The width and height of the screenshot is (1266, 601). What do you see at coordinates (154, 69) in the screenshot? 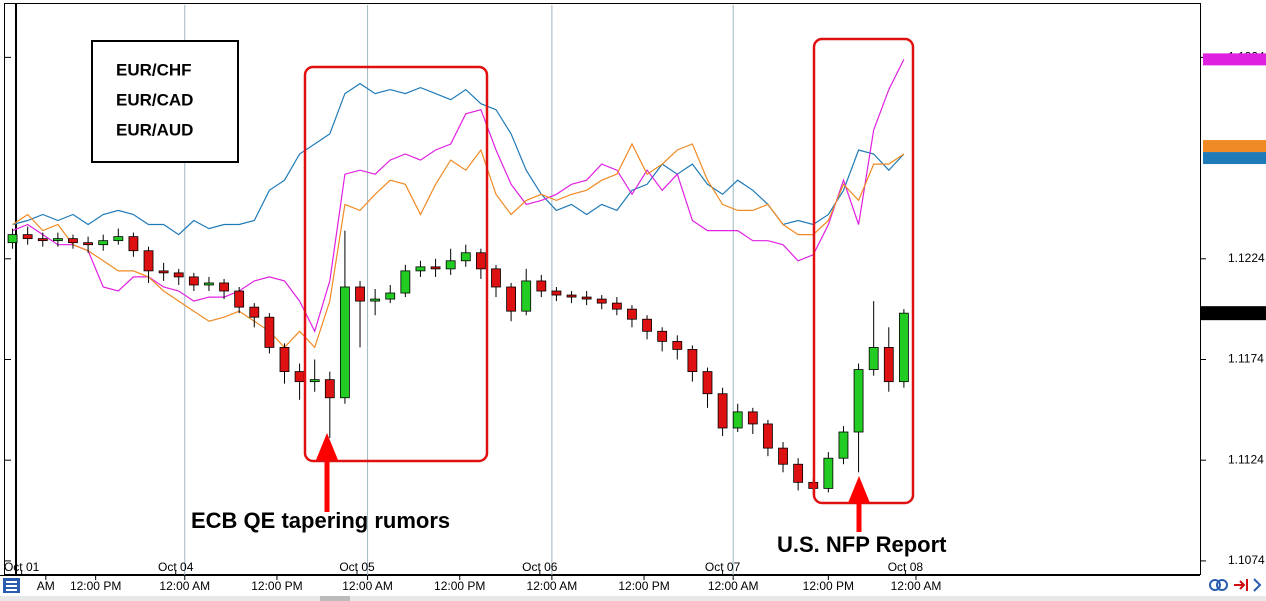
I see `legend-label: EUR/CHF` at bounding box center [154, 69].